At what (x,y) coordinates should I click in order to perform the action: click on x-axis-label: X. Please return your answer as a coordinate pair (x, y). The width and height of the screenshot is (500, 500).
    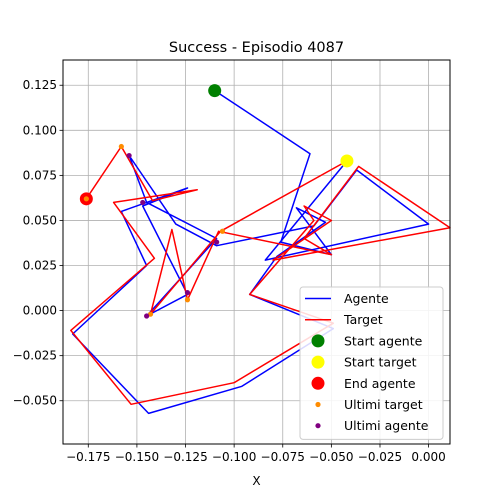
    Looking at the image, I should click on (256, 481).